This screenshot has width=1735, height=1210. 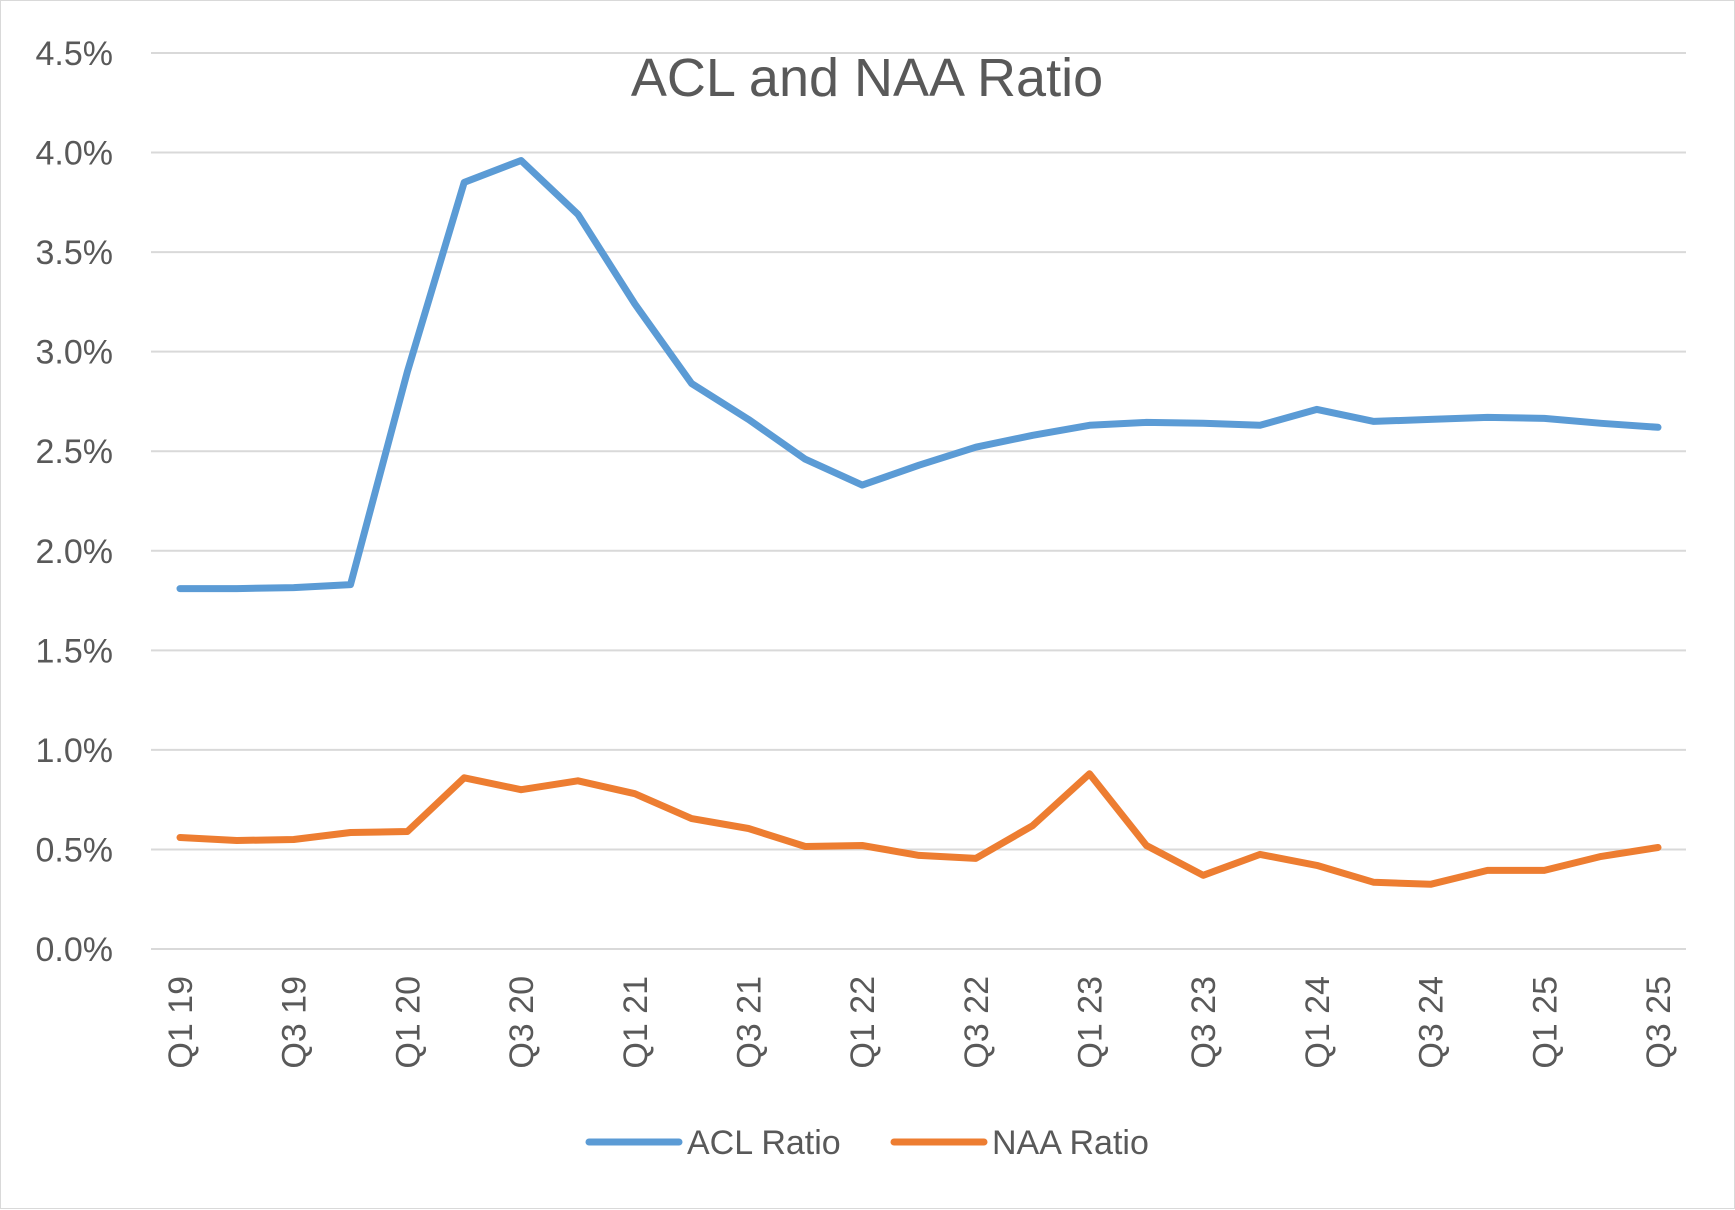 What do you see at coordinates (977, 1022) in the screenshot?
I see `x-tick-label: Q3 22` at bounding box center [977, 1022].